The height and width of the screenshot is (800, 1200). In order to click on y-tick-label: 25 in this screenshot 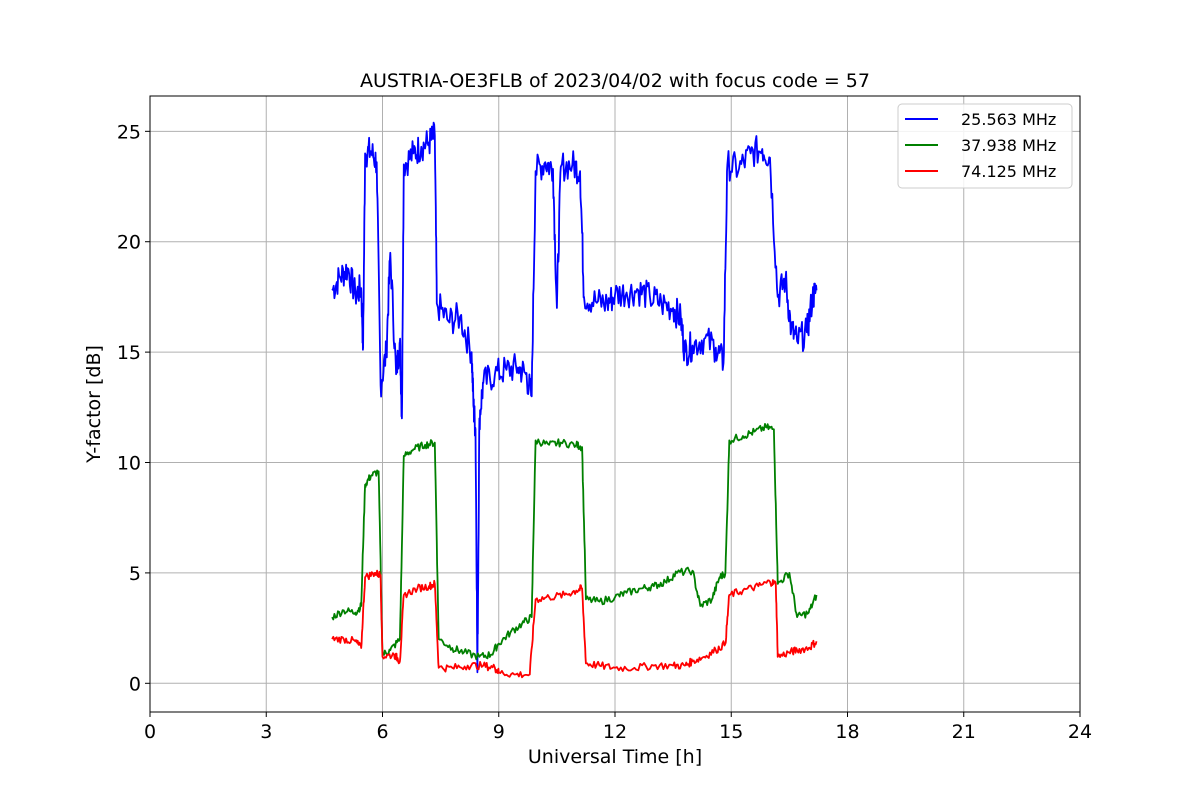, I will do `click(129, 132)`.